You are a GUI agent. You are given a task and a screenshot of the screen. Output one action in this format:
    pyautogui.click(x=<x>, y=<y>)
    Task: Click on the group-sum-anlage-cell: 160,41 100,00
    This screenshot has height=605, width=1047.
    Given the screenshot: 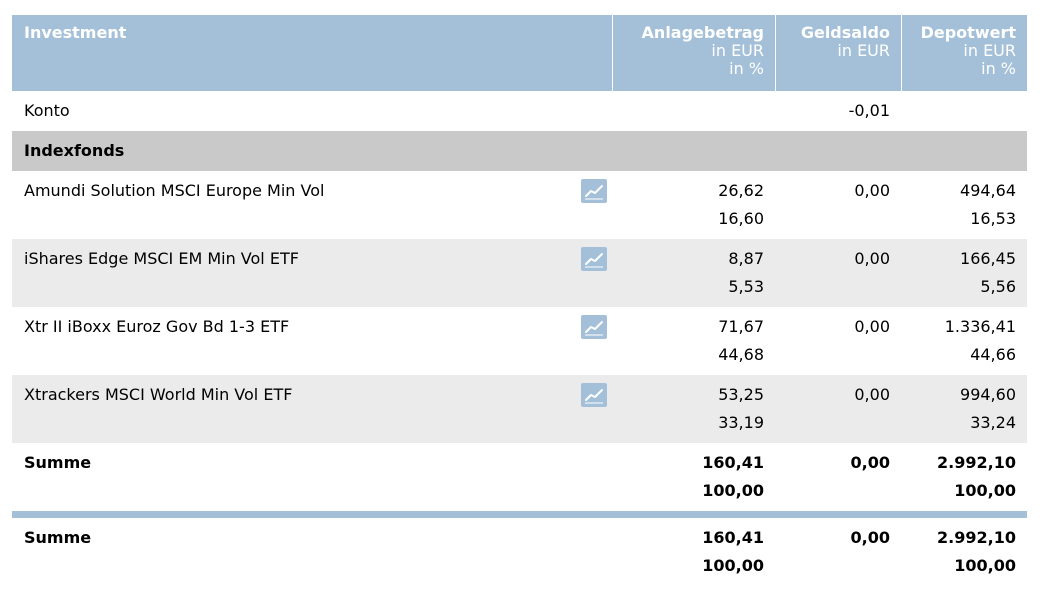 What is the action you would take?
    pyautogui.click(x=693, y=474)
    